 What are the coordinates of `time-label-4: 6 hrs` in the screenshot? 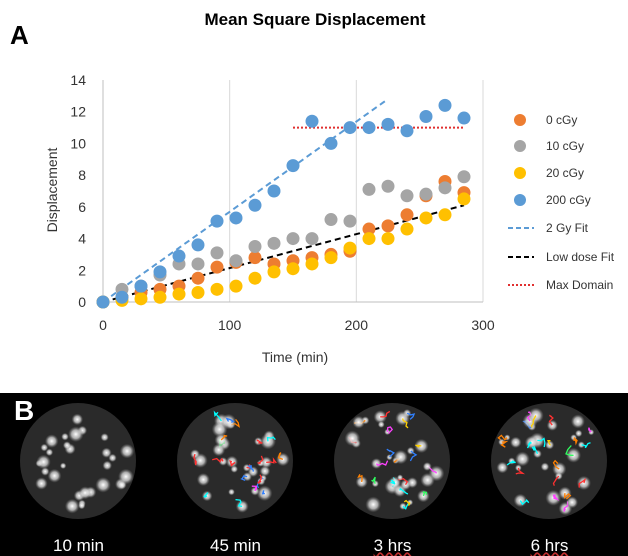 It's located at (549, 545).